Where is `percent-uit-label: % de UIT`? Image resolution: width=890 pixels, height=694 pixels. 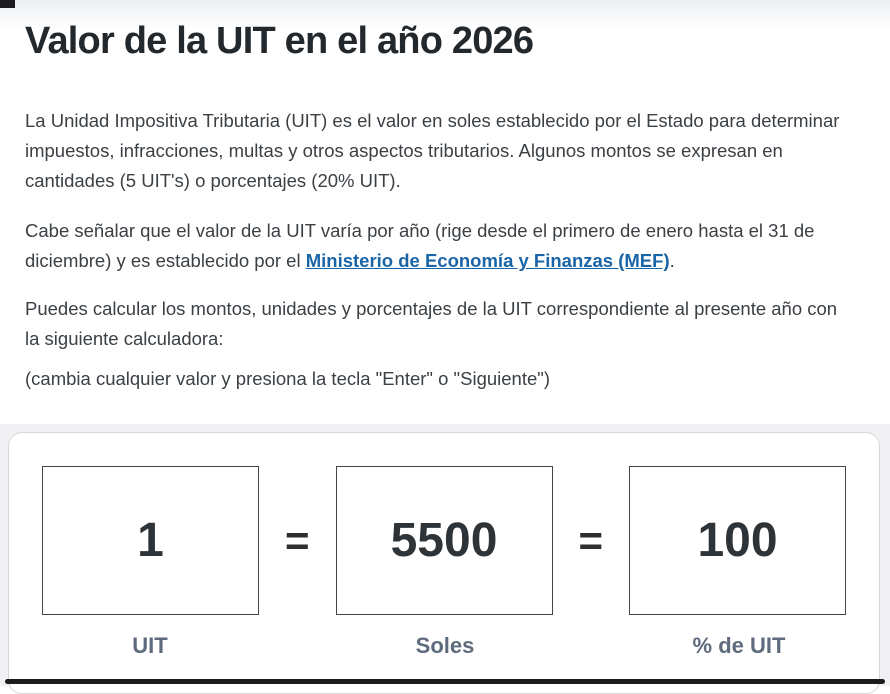
percent-uit-label: % de UIT is located at coordinates (739, 645).